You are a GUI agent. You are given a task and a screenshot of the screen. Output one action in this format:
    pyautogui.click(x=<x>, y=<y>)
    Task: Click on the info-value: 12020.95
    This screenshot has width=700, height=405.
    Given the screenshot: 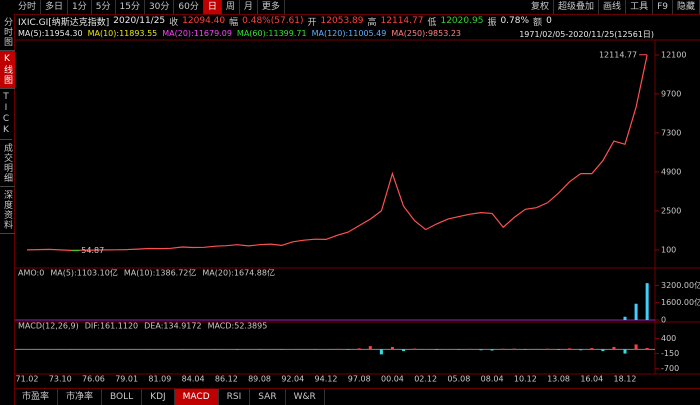 What is the action you would take?
    pyautogui.click(x=462, y=21)
    